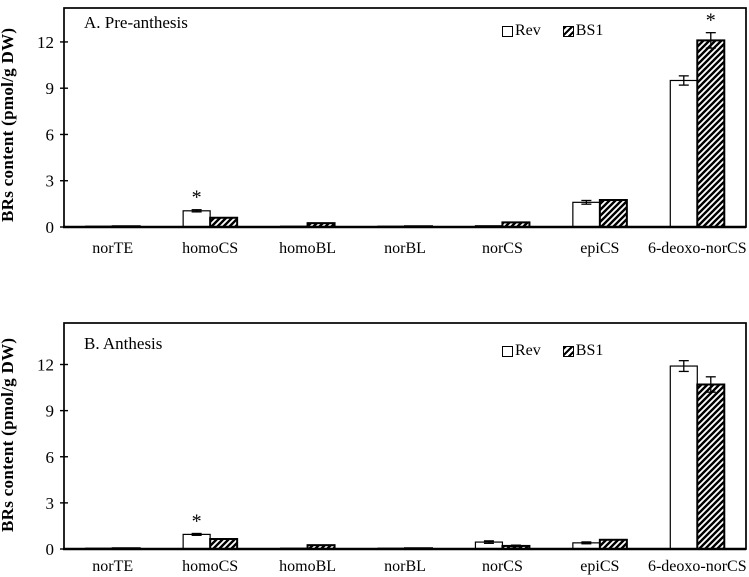 The image size is (749, 577). I want to click on bar-rev-epiCS, so click(586, 214).